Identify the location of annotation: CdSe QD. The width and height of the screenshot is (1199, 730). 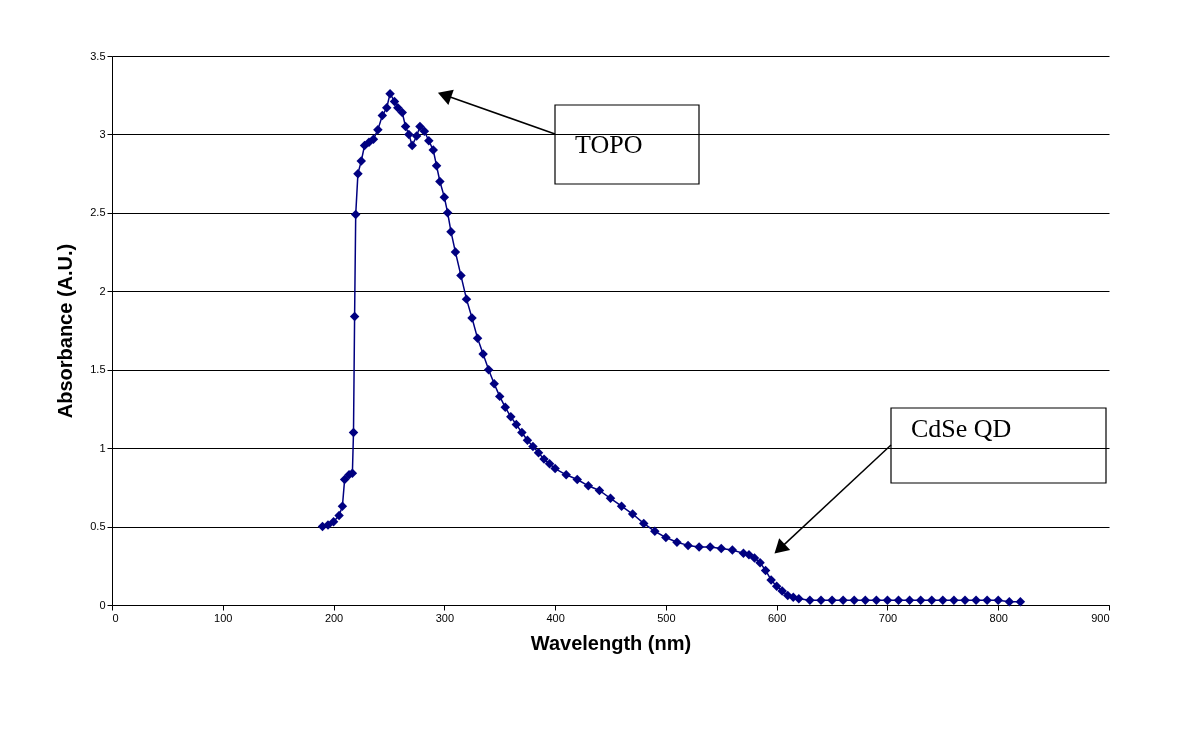
(961, 428).